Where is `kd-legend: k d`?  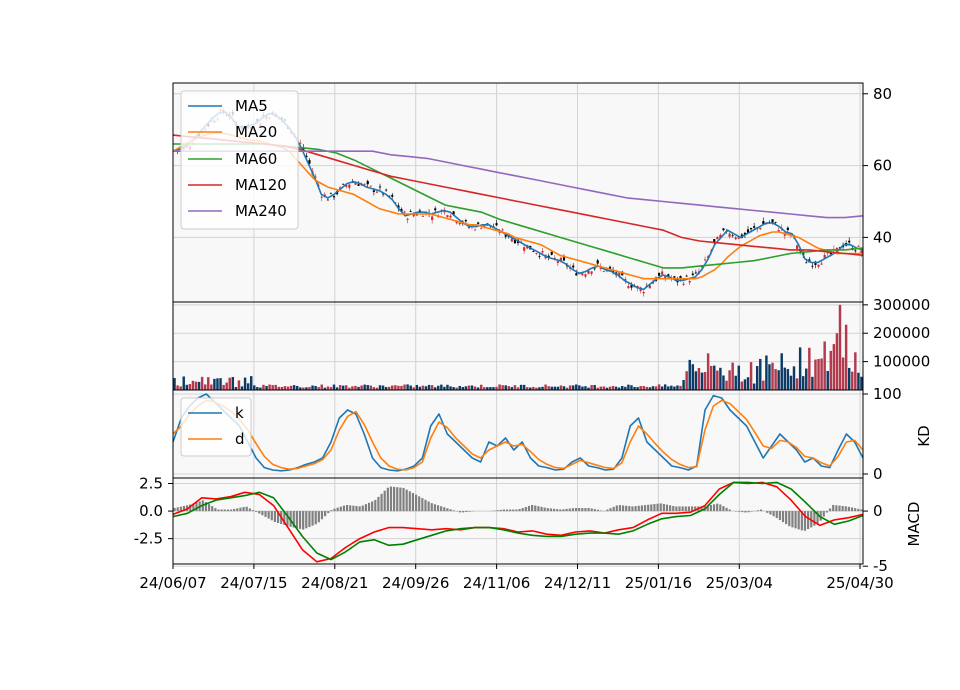
kd-legend: k d is located at coordinates (216, 427).